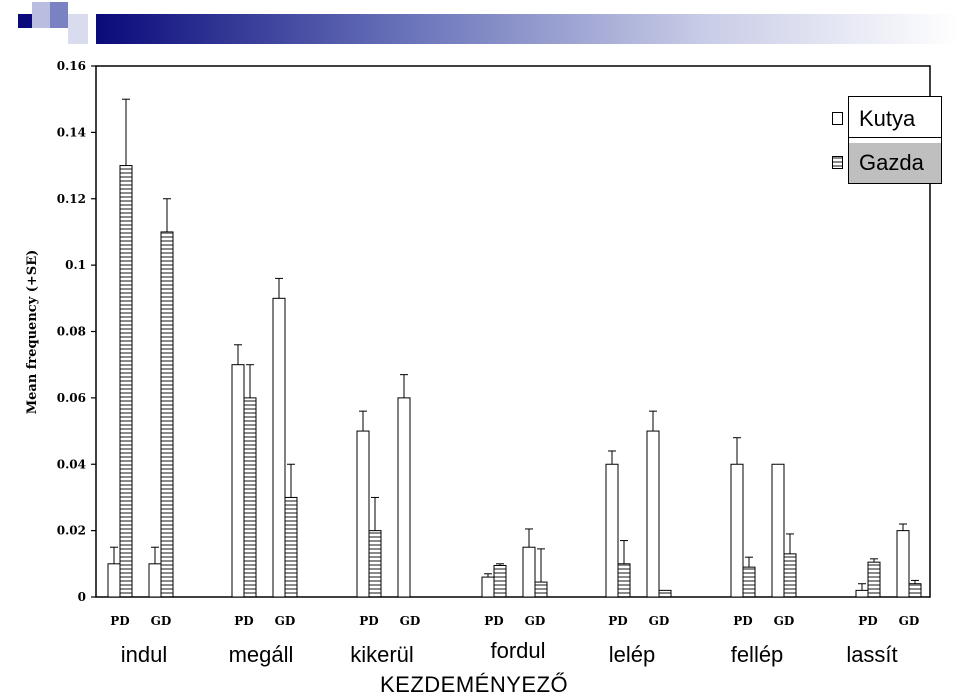 Image resolution: width=959 pixels, height=699 pixels. Describe the element at coordinates (82, 597) in the screenshot. I see `y-tick-label: 0` at that location.